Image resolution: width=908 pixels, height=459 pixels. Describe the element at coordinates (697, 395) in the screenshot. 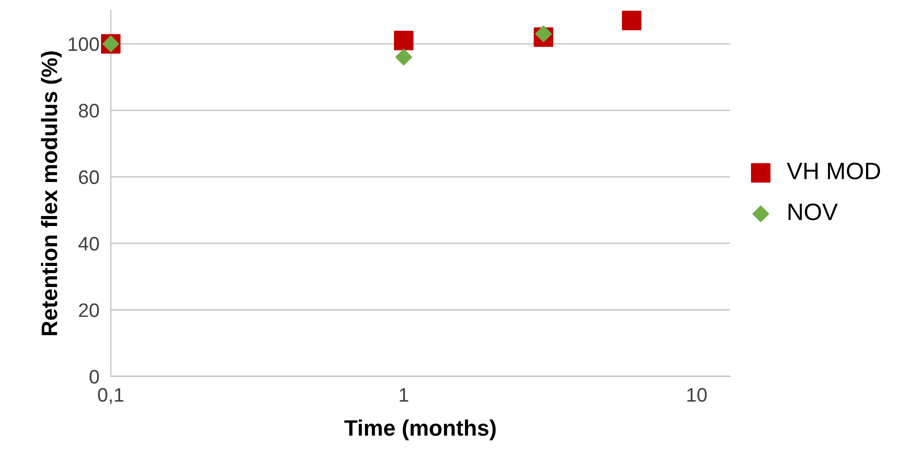

I see `x-tick-label: 10` at that location.